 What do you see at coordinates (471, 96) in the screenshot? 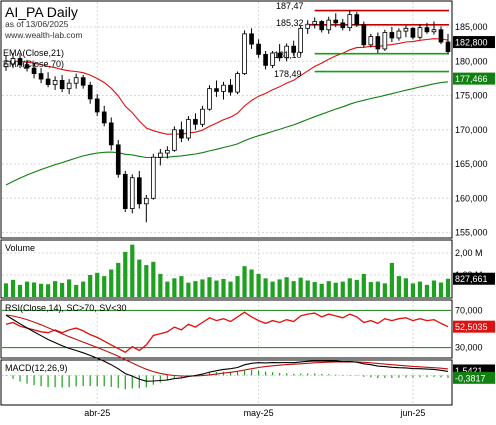
I see `price-tick-label: 175,000` at bounding box center [471, 96].